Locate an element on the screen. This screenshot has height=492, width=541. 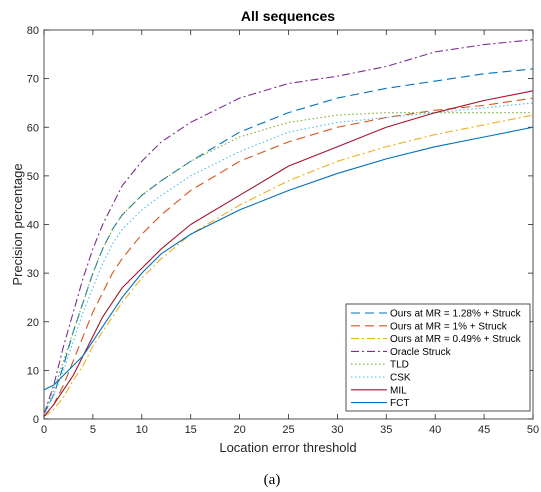
legend-label: Ours at MR = 0.49% + Struck is located at coordinates (456, 339).